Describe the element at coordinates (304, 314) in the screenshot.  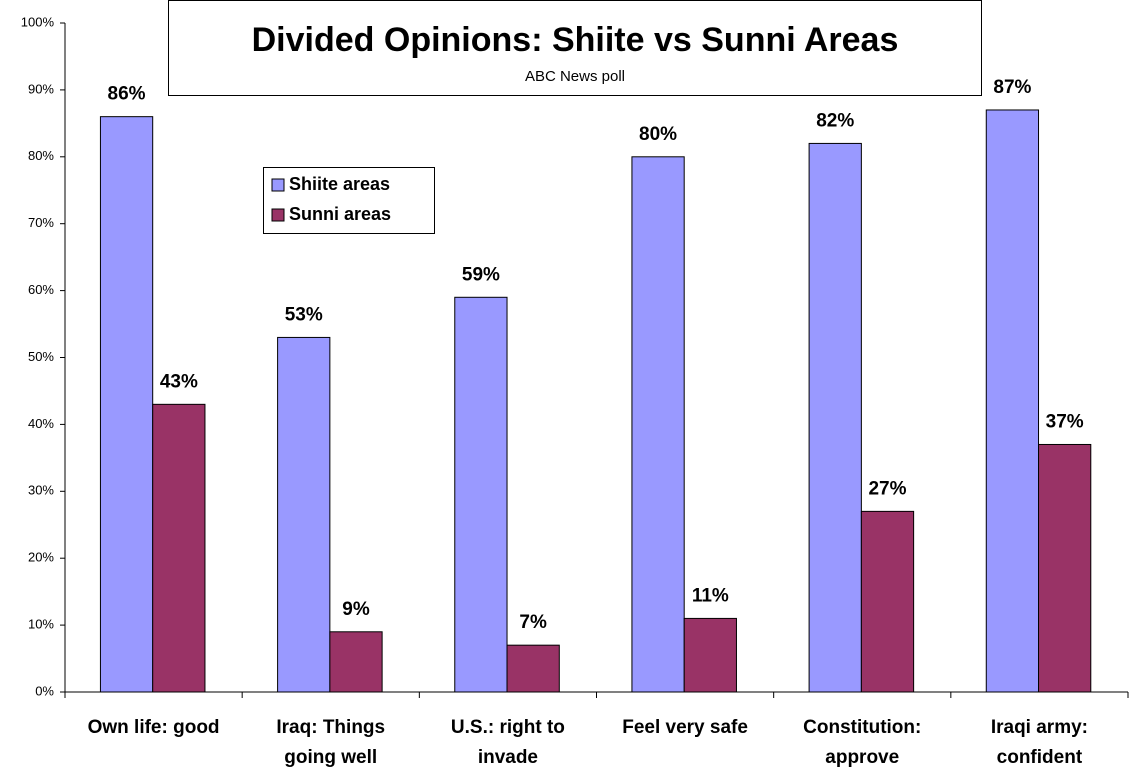
I see `data-label: 53%` at that location.